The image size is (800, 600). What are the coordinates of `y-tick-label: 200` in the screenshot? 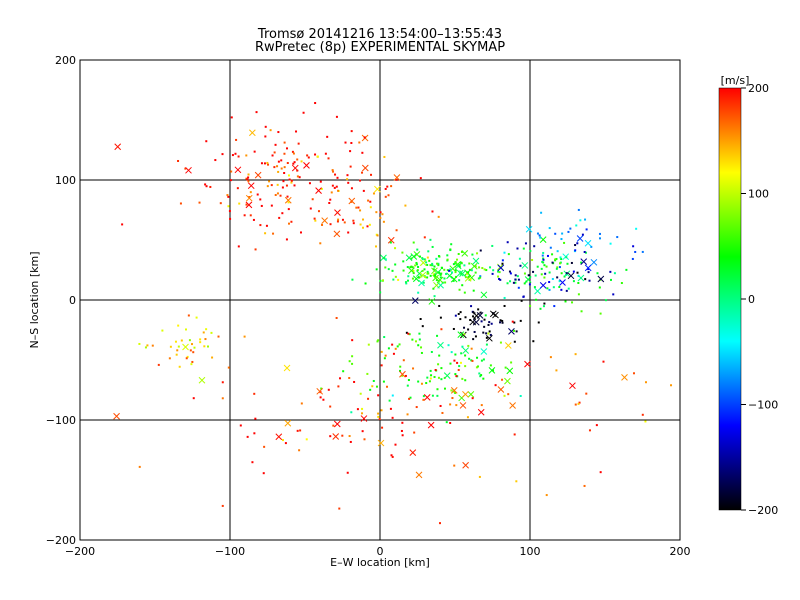 It's located at (65, 60).